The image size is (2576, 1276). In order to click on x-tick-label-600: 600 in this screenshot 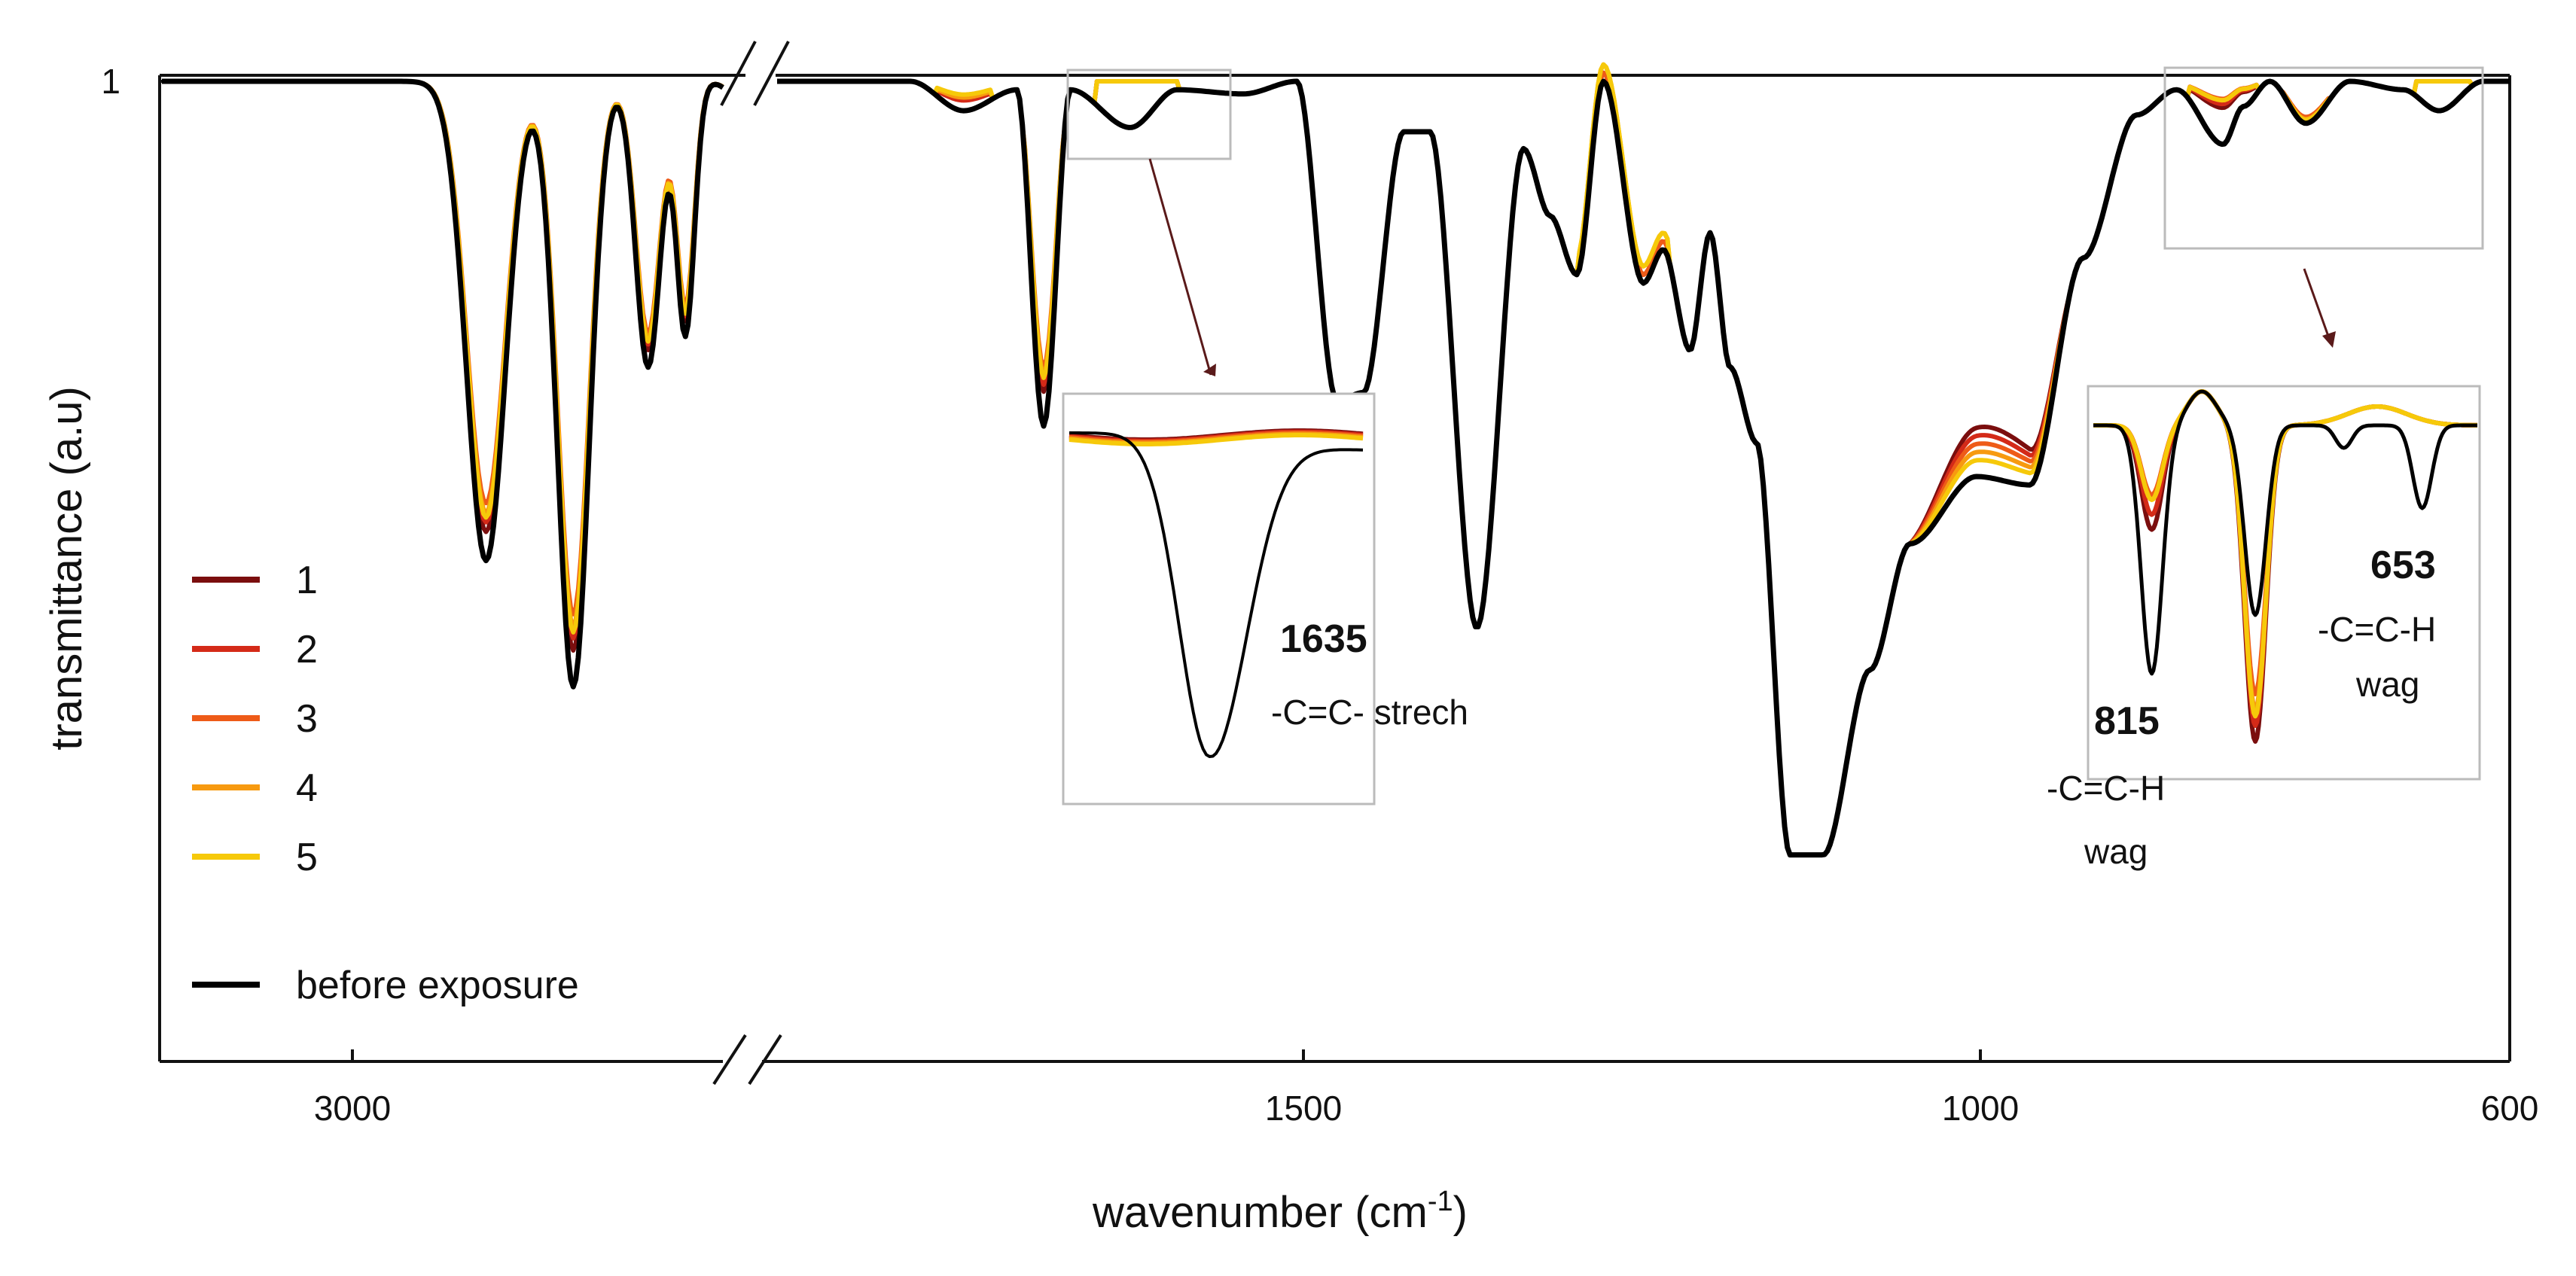, I will do `click(2510, 1109)`.